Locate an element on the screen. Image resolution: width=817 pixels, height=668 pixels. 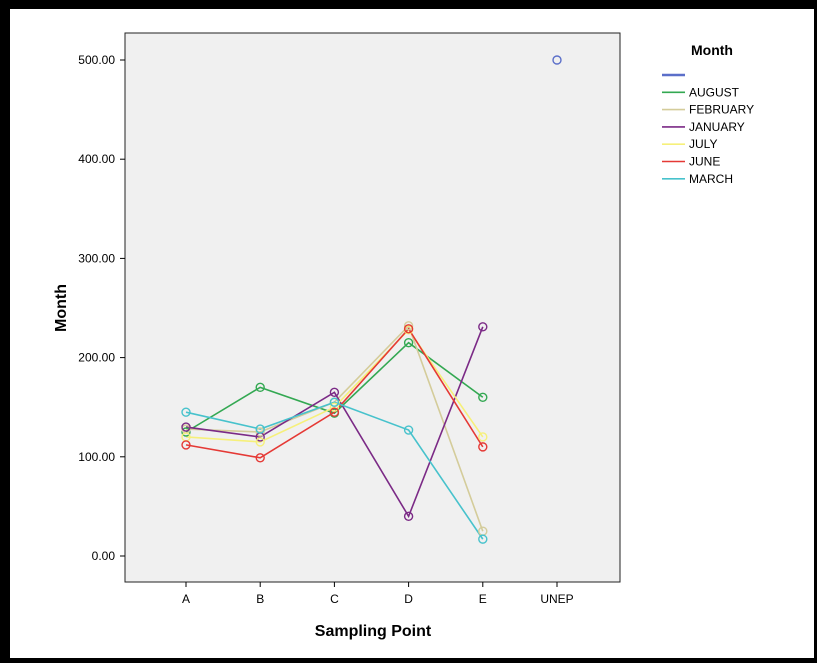
series-lines is located at coordinates (334, 432).